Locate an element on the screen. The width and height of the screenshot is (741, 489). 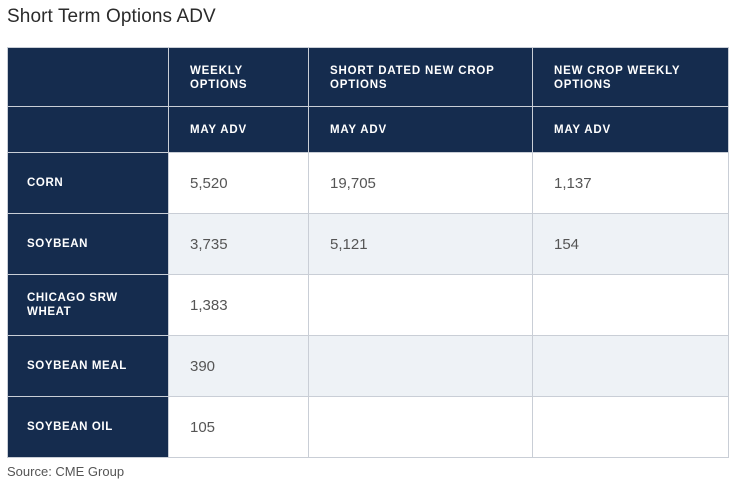
table-row: CHICAGO SRW WHEAT 1,383 is located at coordinates (368, 305).